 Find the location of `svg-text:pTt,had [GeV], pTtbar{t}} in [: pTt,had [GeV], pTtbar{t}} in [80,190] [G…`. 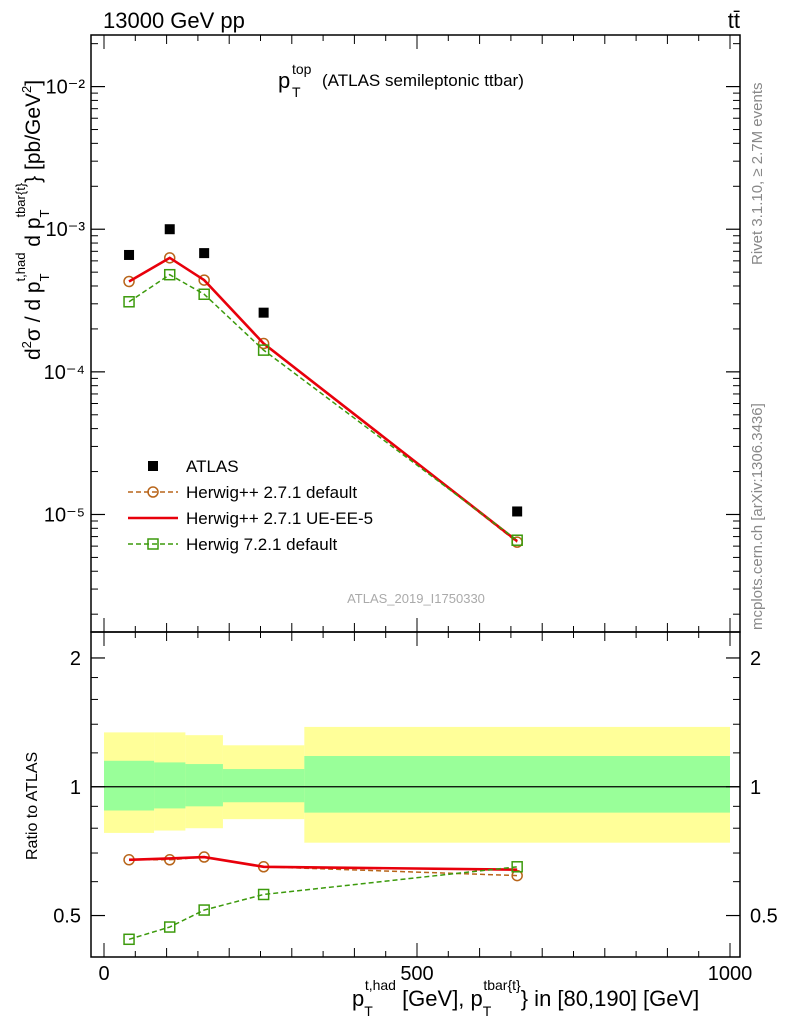

svg-text:pTt,had [GeV], pTtbar{t}} in [: pTt,had [GeV], pTtbar{t}} in [80,190] [G… is located at coordinates (525, 998).